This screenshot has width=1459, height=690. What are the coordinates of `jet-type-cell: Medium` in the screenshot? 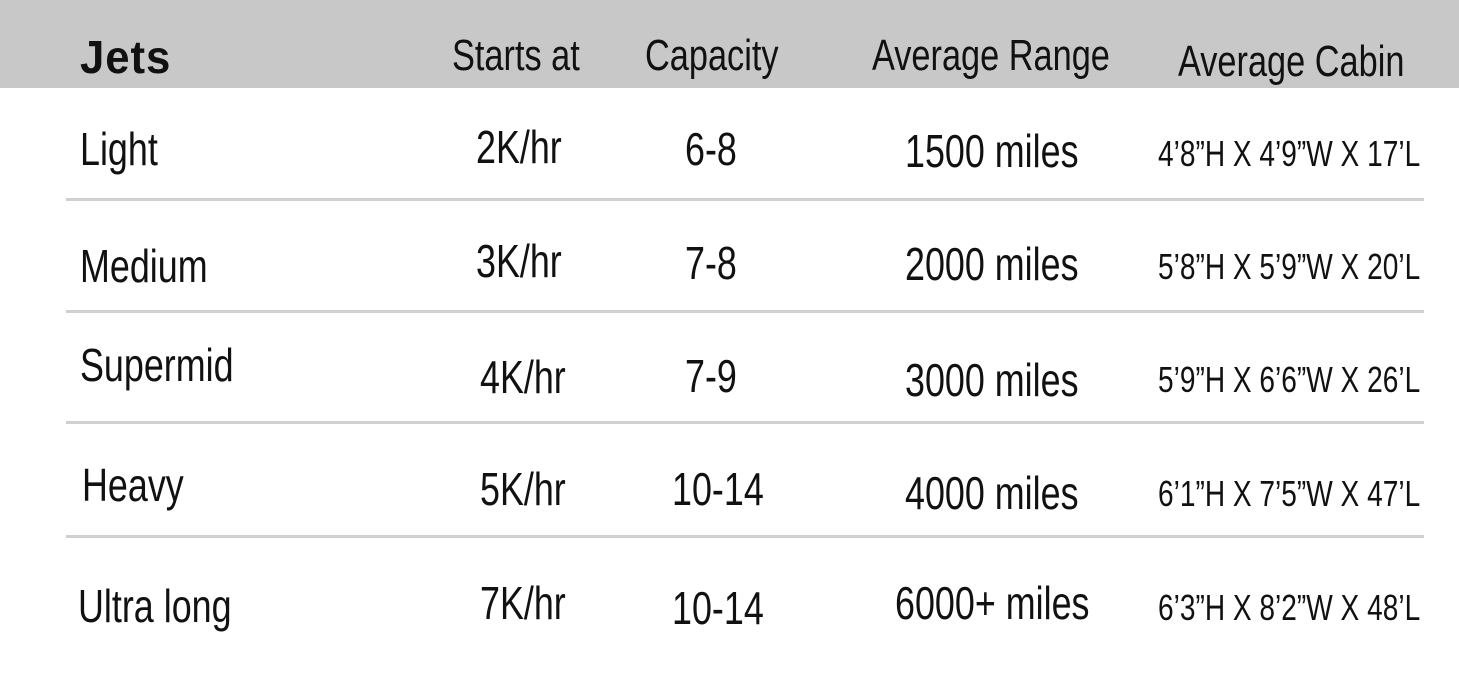 It's located at (144, 266).